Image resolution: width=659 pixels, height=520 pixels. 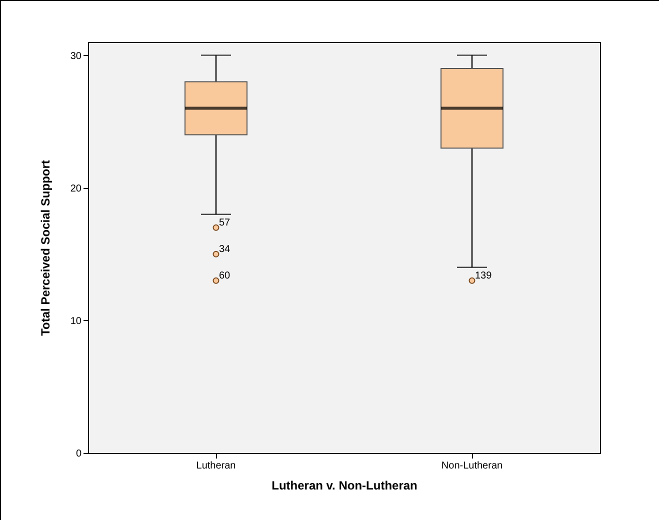 I want to click on y-axis-title: Total Perceived Social Support, so click(x=45, y=248).